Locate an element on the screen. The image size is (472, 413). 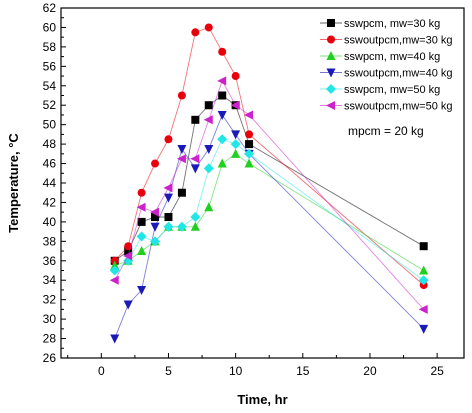
legend-entry-2: sswoutpcm,mw=30 kg is located at coordinates (386, 41).